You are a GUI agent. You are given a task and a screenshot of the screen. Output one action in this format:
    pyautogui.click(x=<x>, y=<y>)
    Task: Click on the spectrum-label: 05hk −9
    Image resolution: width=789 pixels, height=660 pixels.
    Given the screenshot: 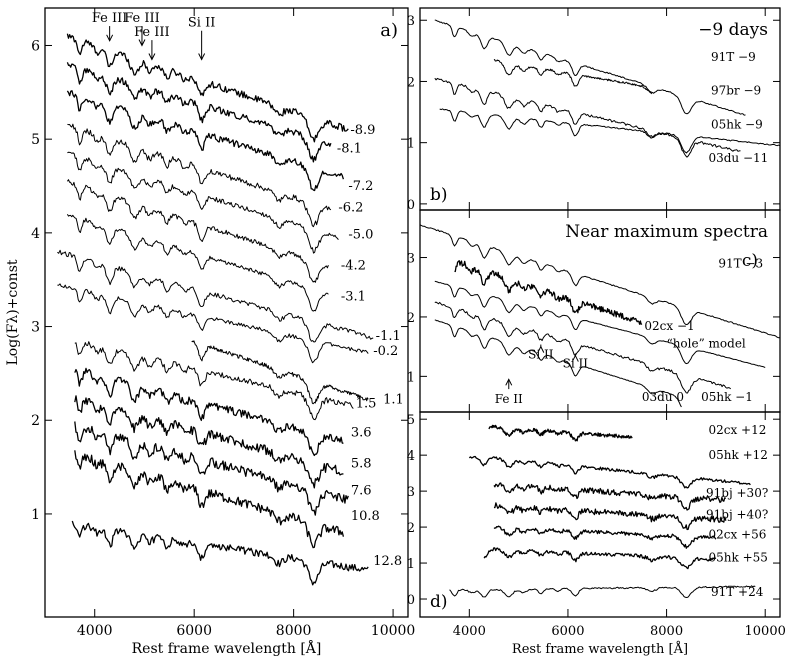 What is the action you would take?
    pyautogui.click(x=737, y=124)
    